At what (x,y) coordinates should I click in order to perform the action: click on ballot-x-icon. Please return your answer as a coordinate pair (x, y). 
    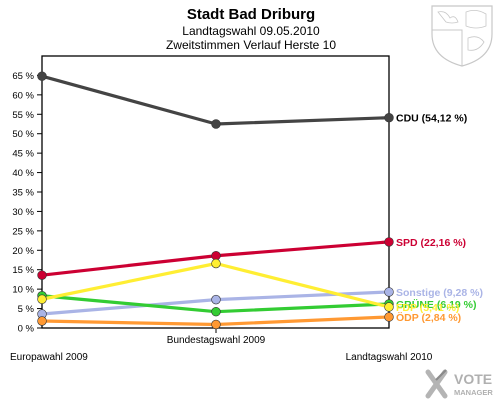
    Looking at the image, I should click on (436, 384).